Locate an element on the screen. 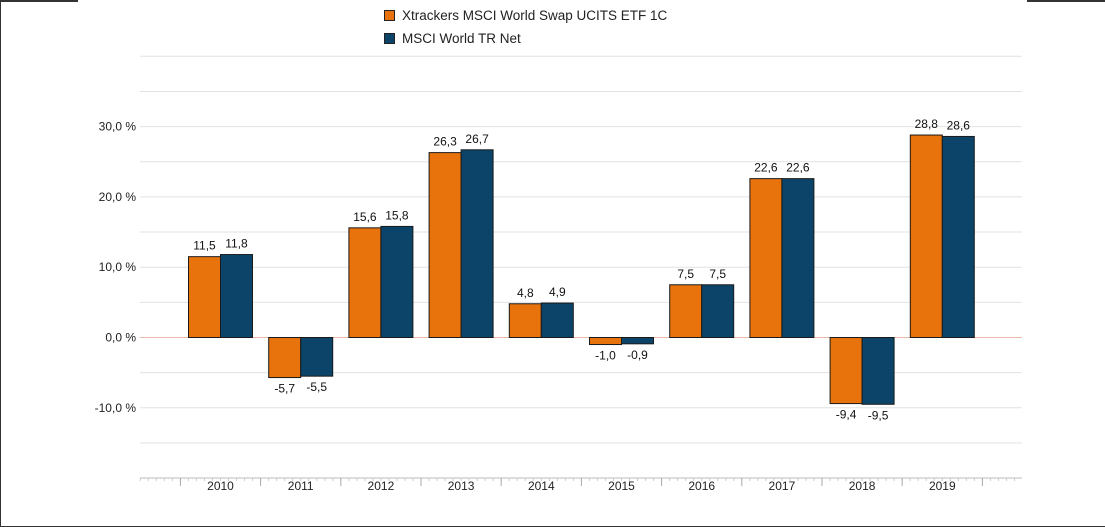  y-tick-label: 30,0 % is located at coordinates (118, 127).